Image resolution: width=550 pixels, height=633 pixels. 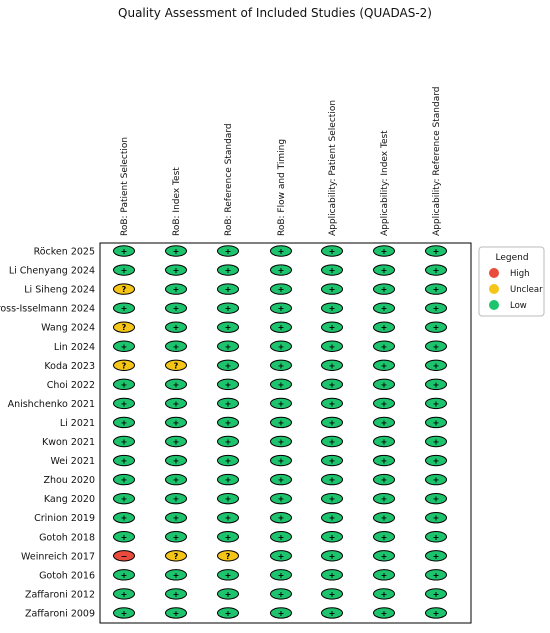 What do you see at coordinates (520, 274) in the screenshot?
I see `legend-label: High` at bounding box center [520, 274].